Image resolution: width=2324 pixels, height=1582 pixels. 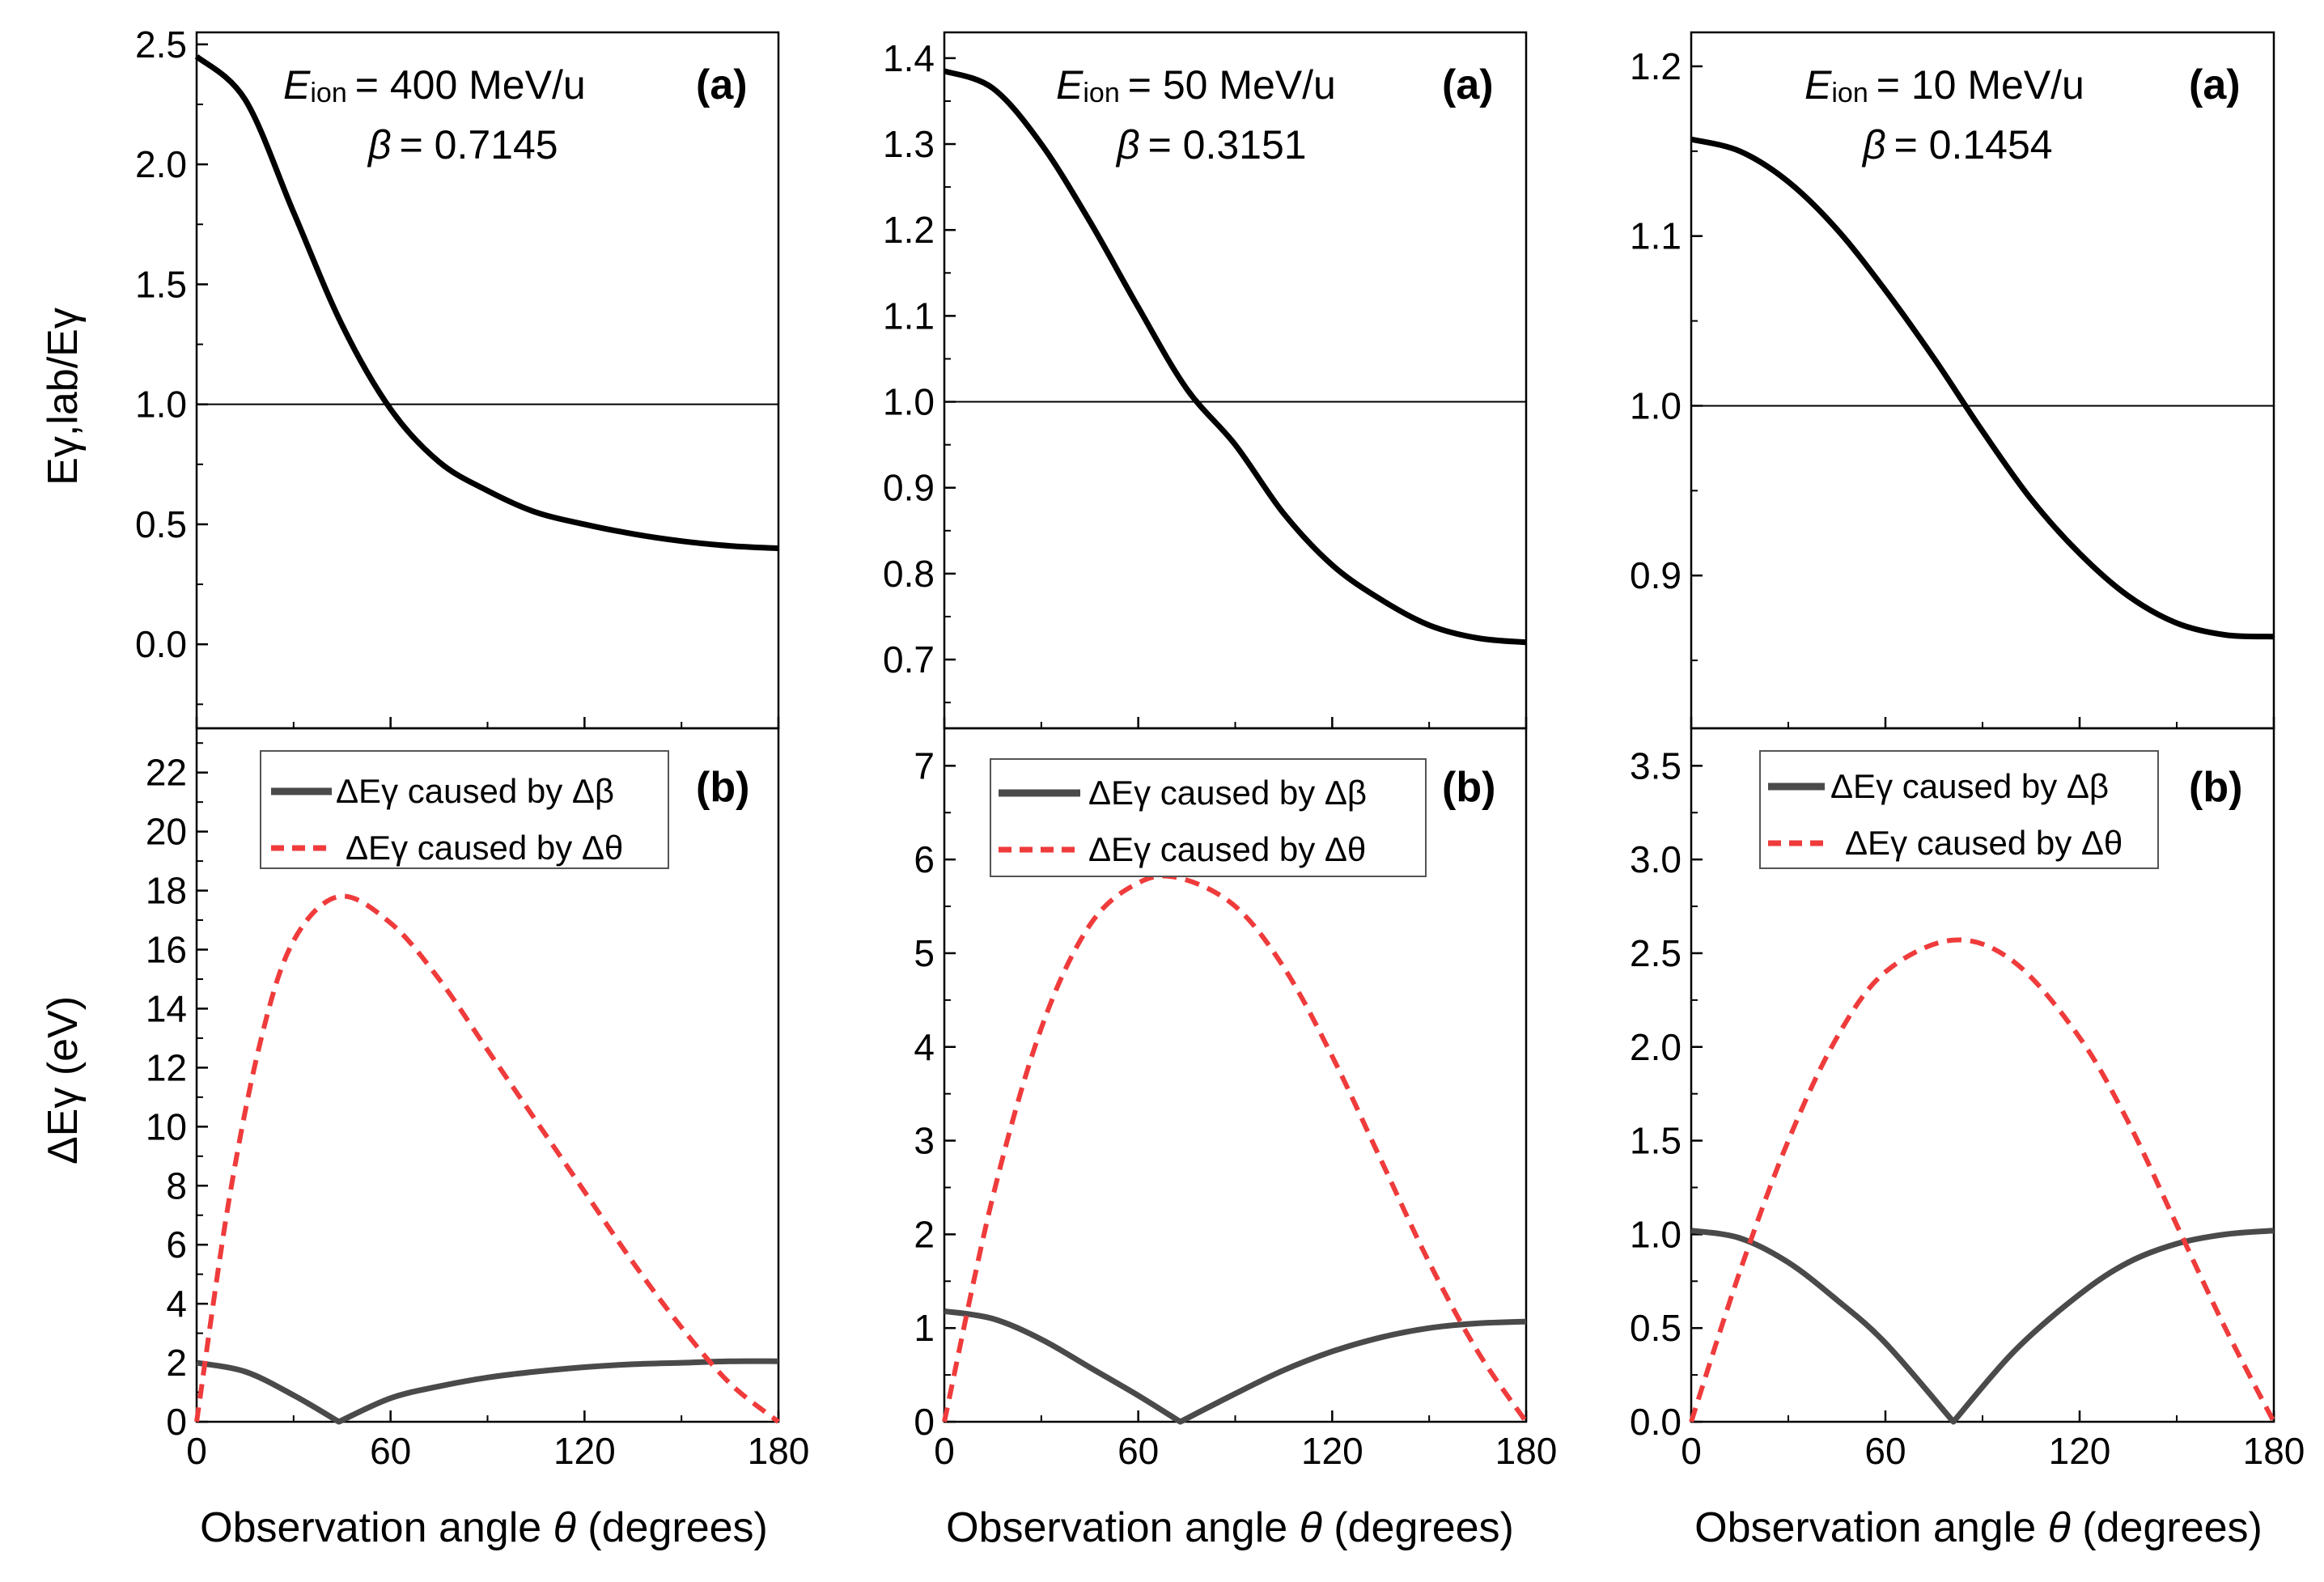 I want to click on panel-a-col2: 0.7 0.8 0.9 1.0 1.1 1.2 1.3 1.4, so click(x=1205, y=380).